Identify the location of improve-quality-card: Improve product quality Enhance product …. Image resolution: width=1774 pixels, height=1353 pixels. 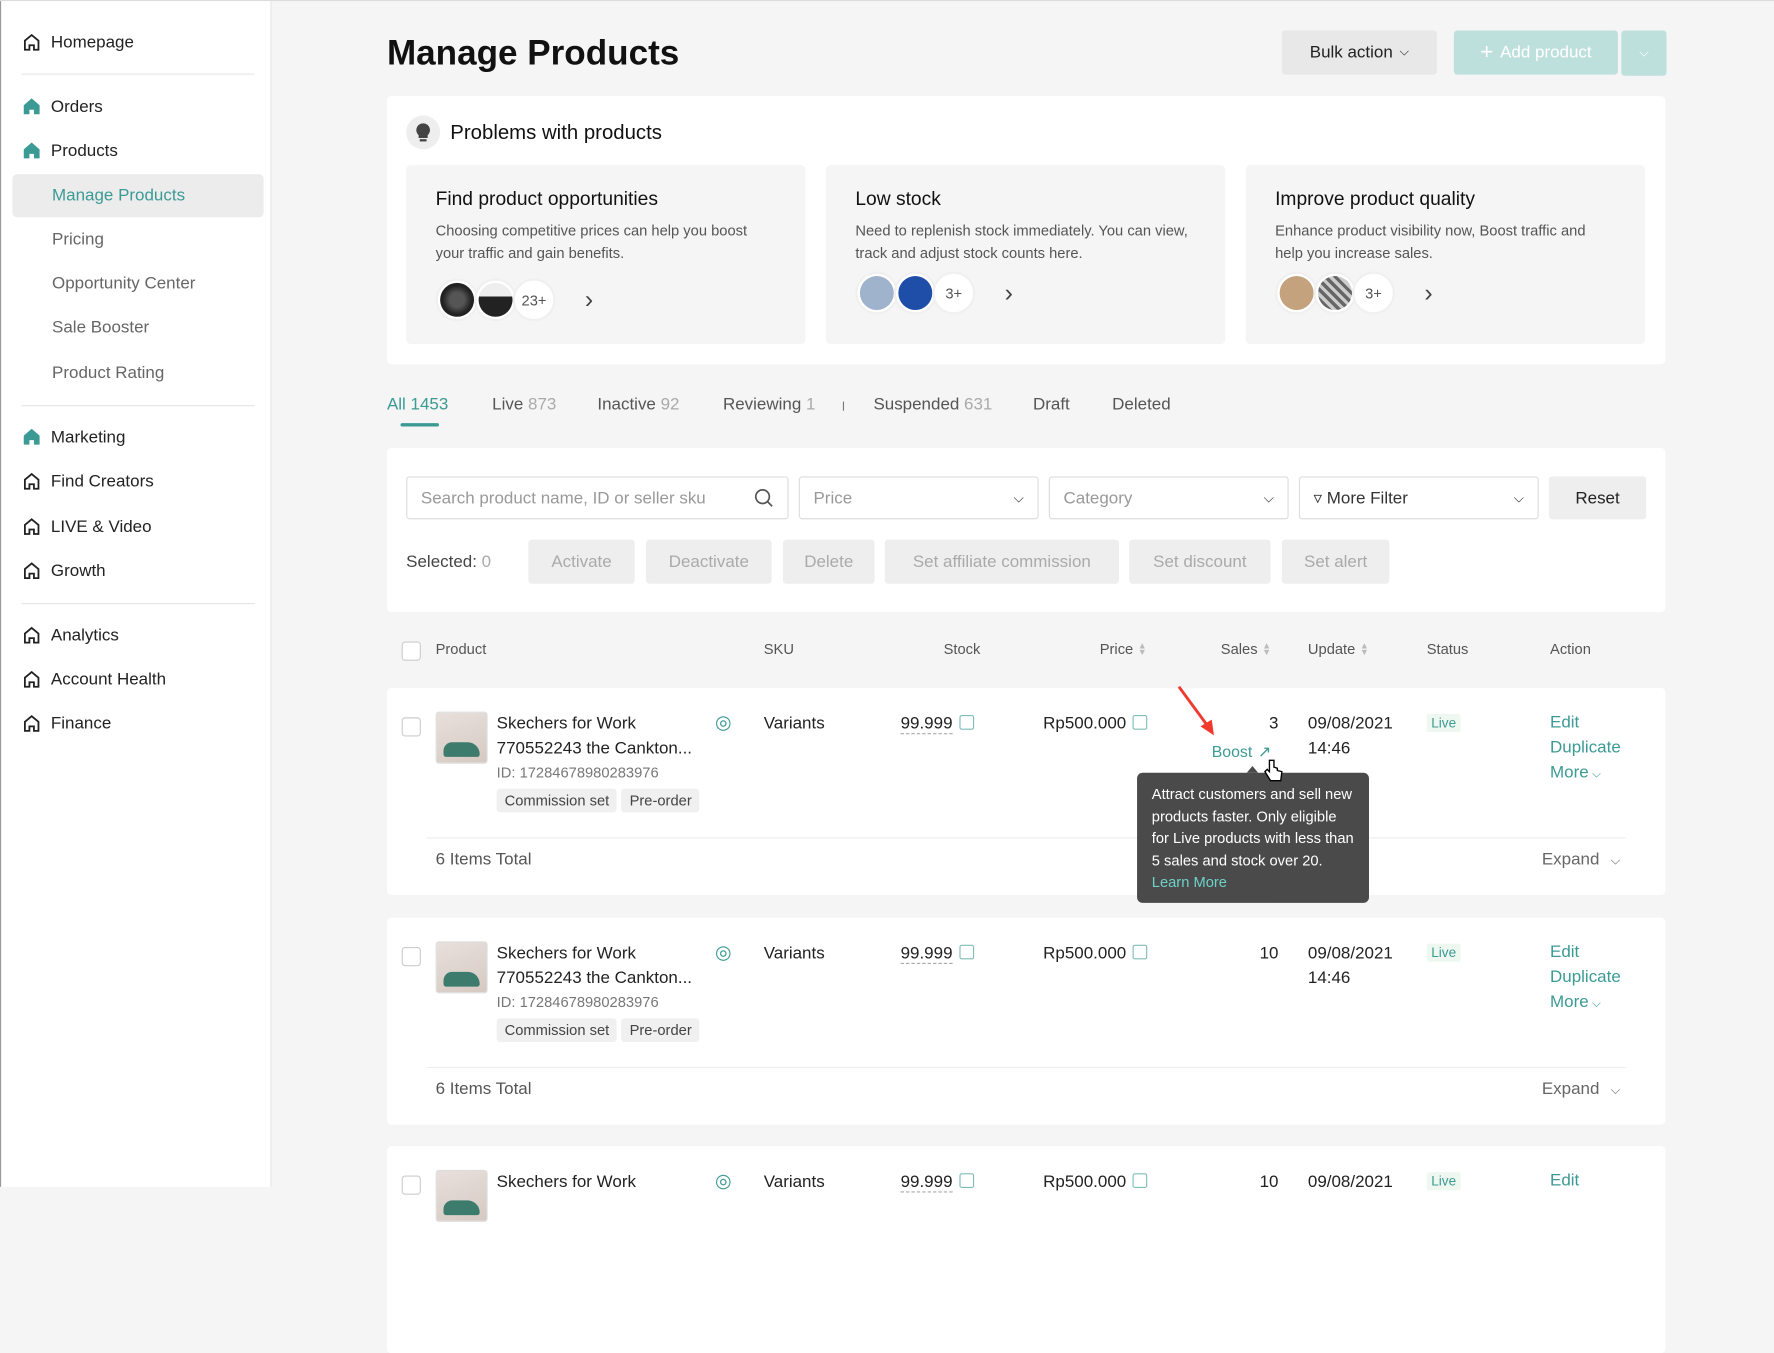
(1445, 254).